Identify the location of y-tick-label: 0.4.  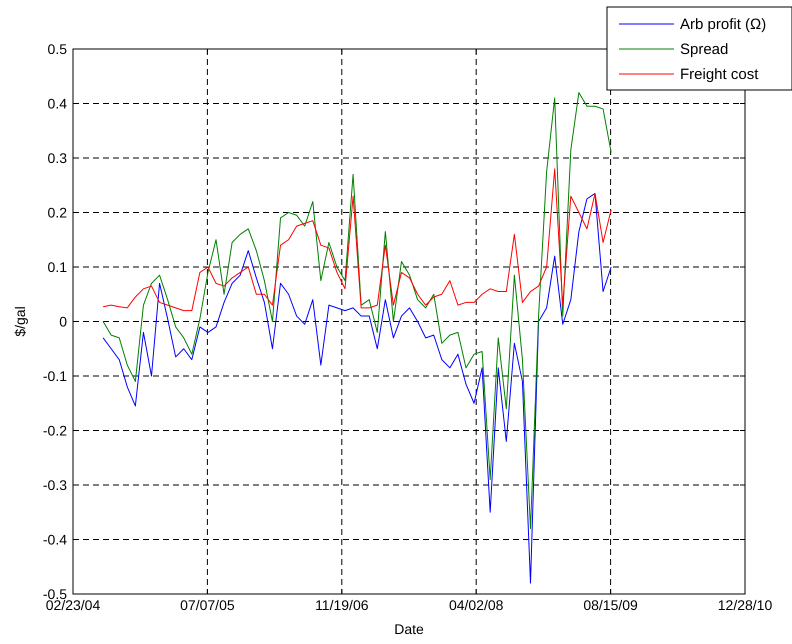
(58, 104).